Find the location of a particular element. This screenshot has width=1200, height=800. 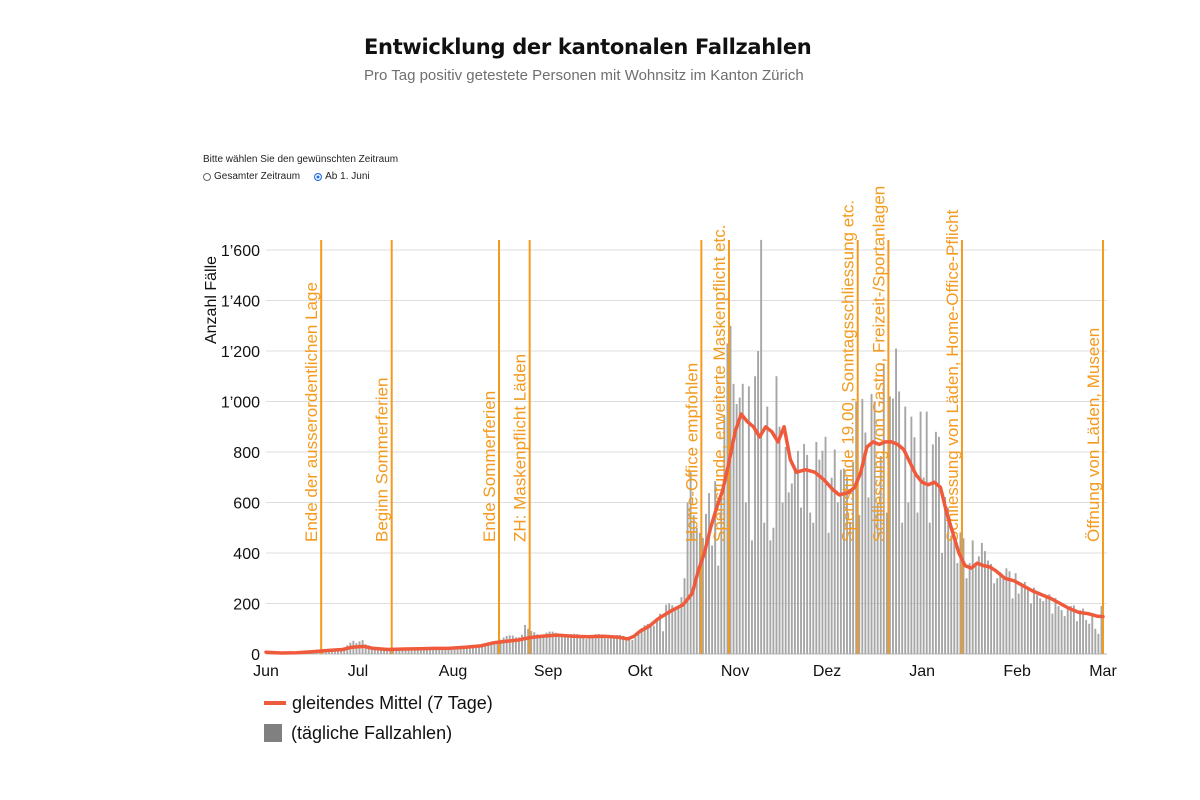

option-from-june: Ab 1. Juni is located at coordinates (342, 176).